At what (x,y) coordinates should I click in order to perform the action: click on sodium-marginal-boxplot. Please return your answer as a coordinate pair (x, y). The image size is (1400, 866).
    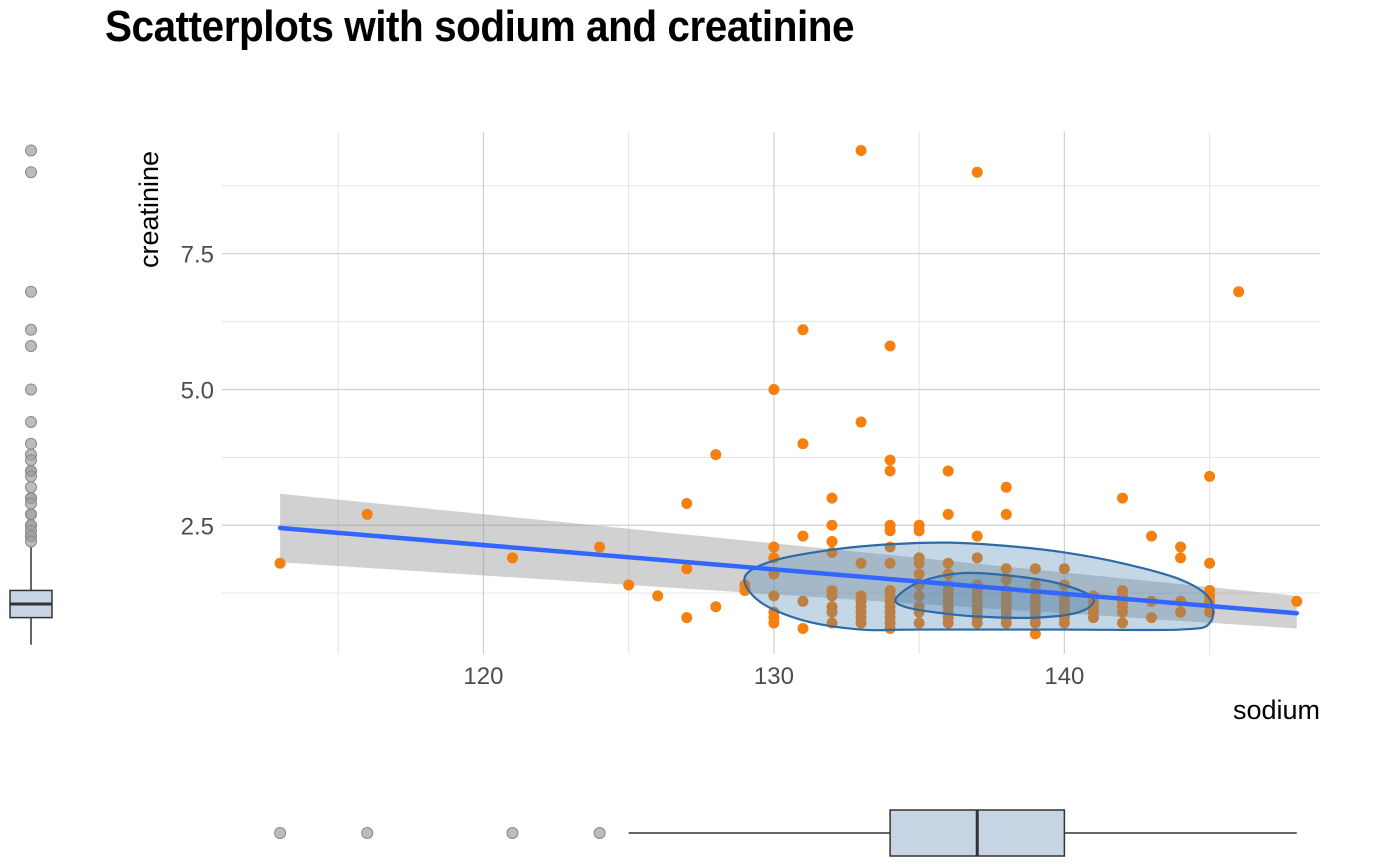
    Looking at the image, I should click on (785, 833).